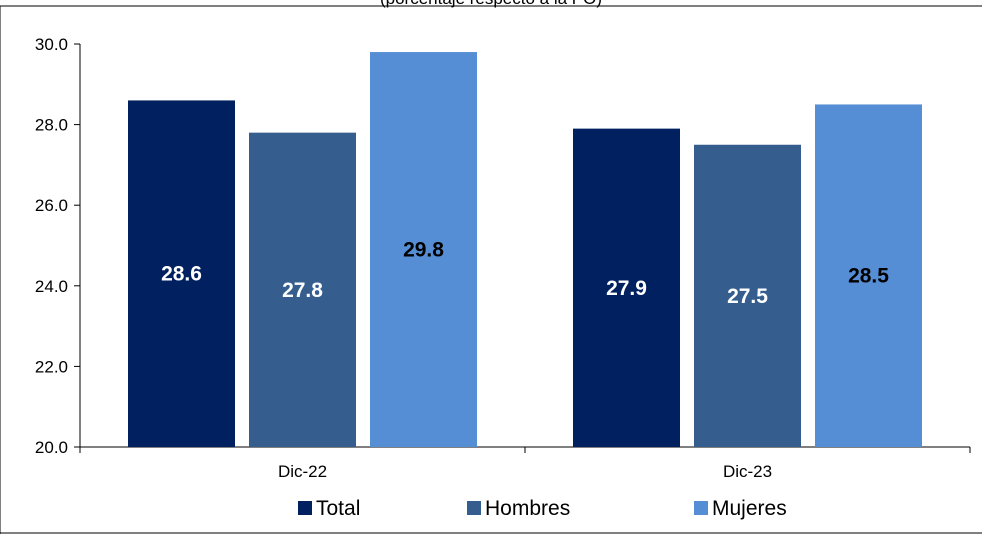 This screenshot has height=534, width=982. What do you see at coordinates (749, 508) in the screenshot?
I see `legend-label: Mujeres` at bounding box center [749, 508].